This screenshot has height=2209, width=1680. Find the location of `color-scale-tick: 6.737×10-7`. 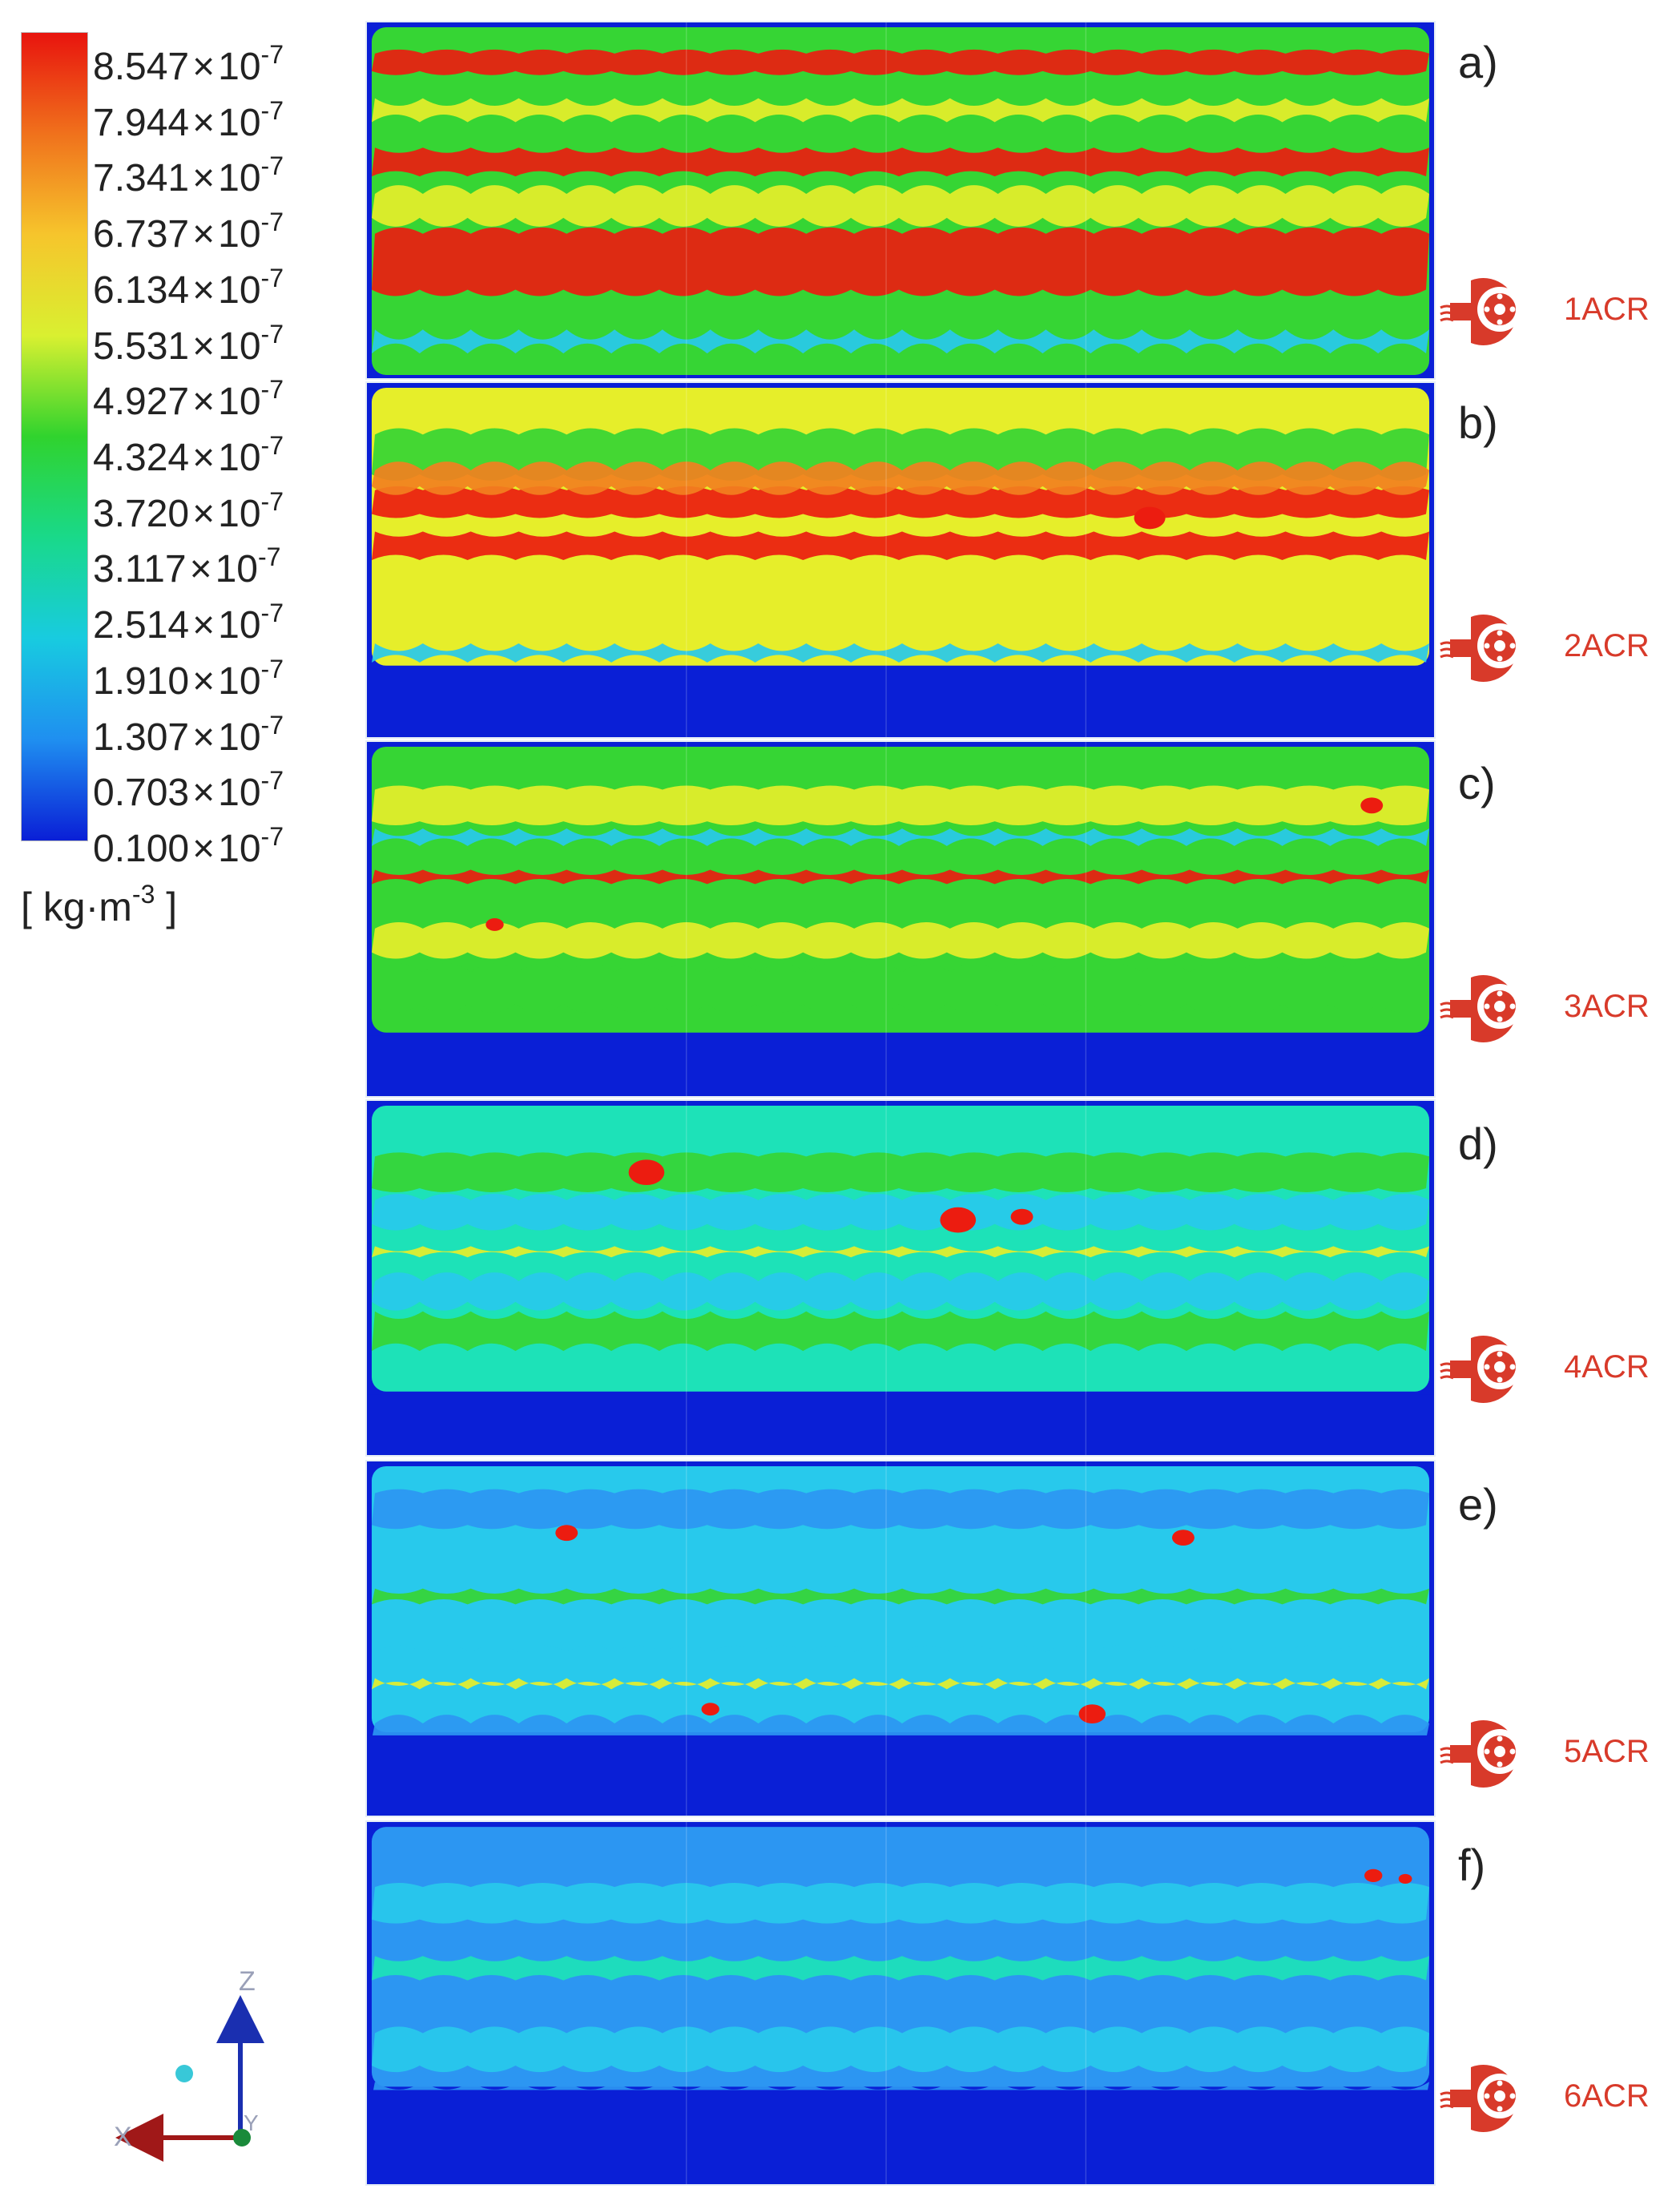

color-scale-tick: 6.737×10-7 is located at coordinates (189, 231).